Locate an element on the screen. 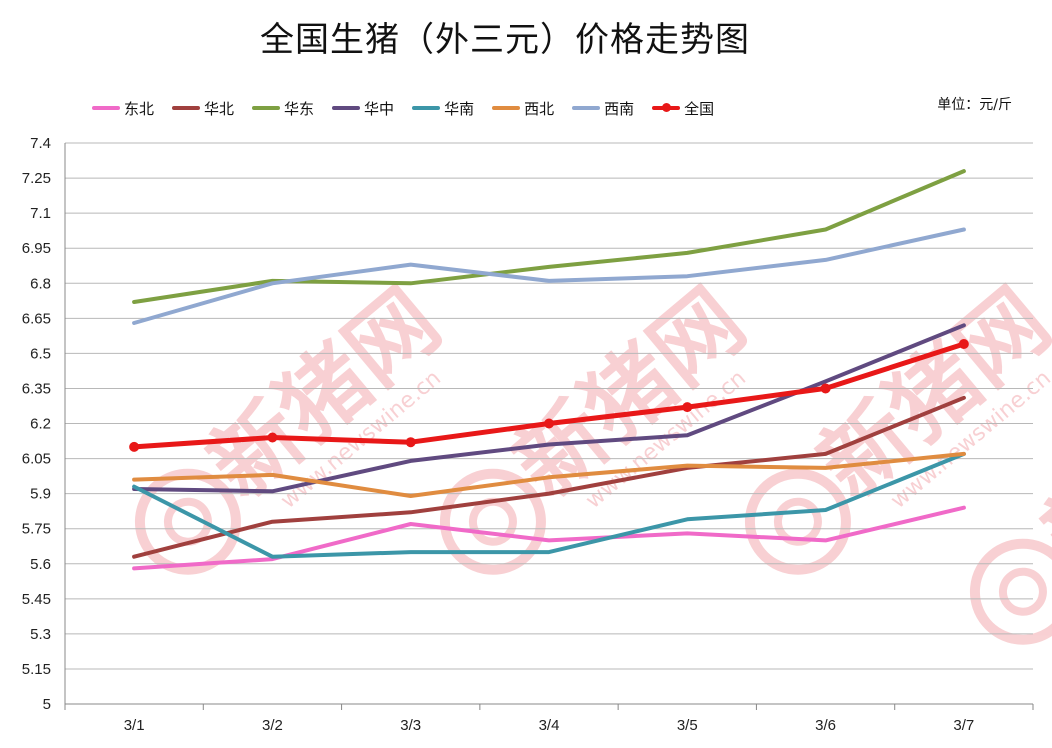 Image resolution: width=1052 pixels, height=748 pixels. legend-item: 华北 is located at coordinates (203, 108).